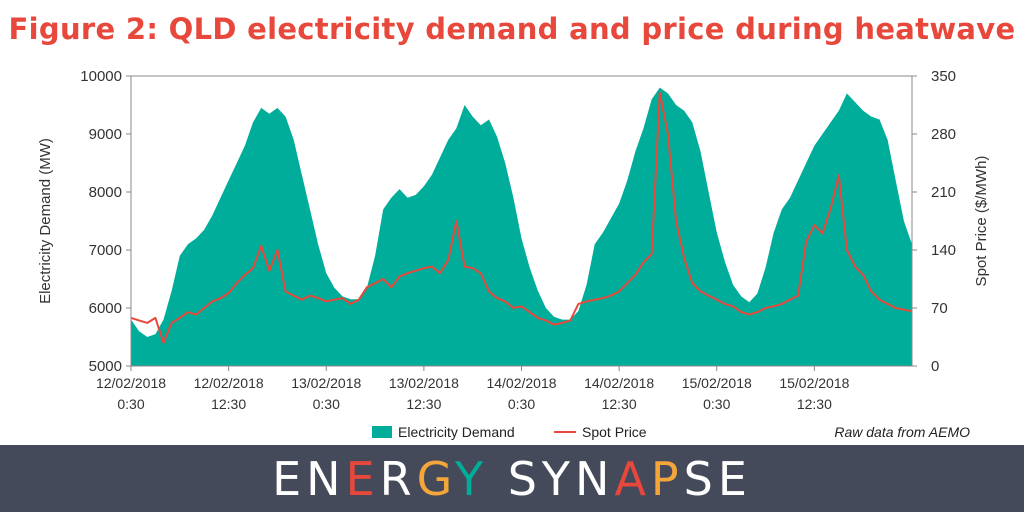  I want to click on y-right-tick-label: 210, so click(943, 192).